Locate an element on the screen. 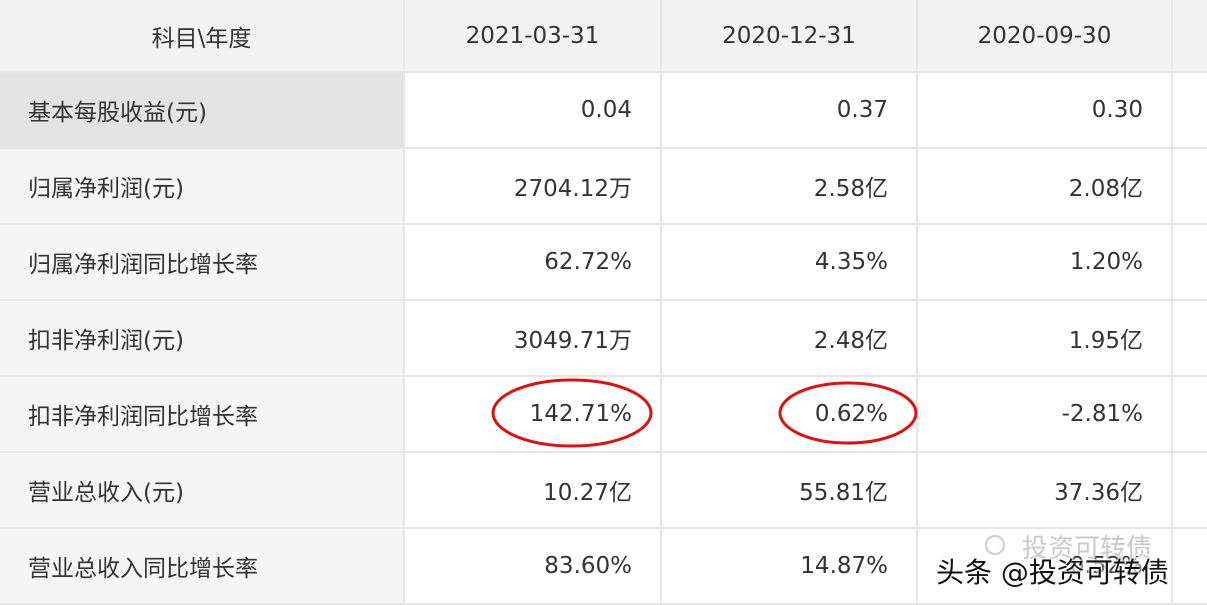  value-cell: 0.37 is located at coordinates (790, 111).